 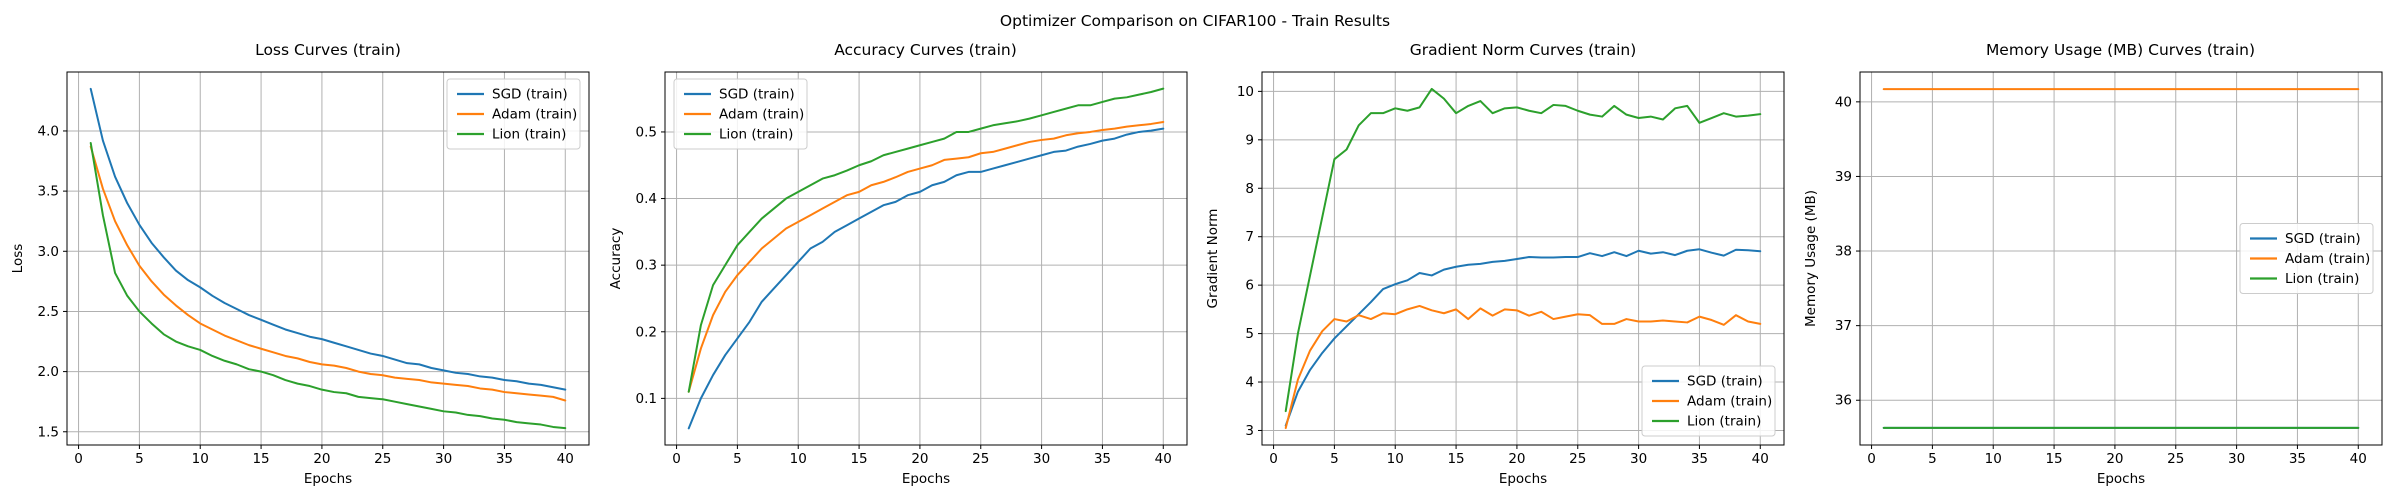 What do you see at coordinates (48, 432) in the screenshot?
I see `y-tick-label: 1.5` at bounding box center [48, 432].